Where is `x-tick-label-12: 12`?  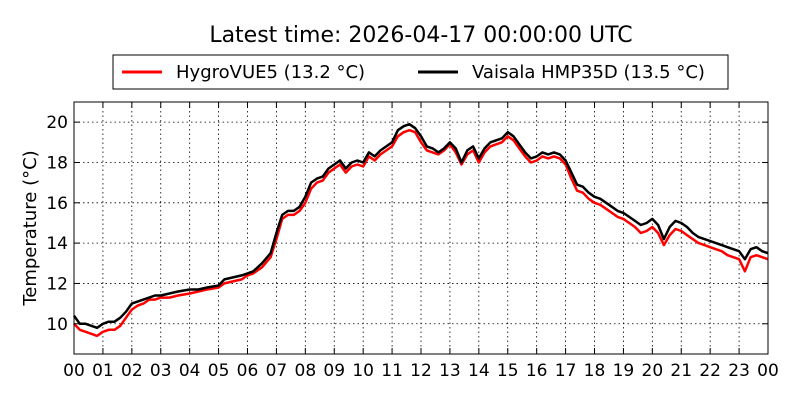
x-tick-label-12: 12 is located at coordinates (421, 371).